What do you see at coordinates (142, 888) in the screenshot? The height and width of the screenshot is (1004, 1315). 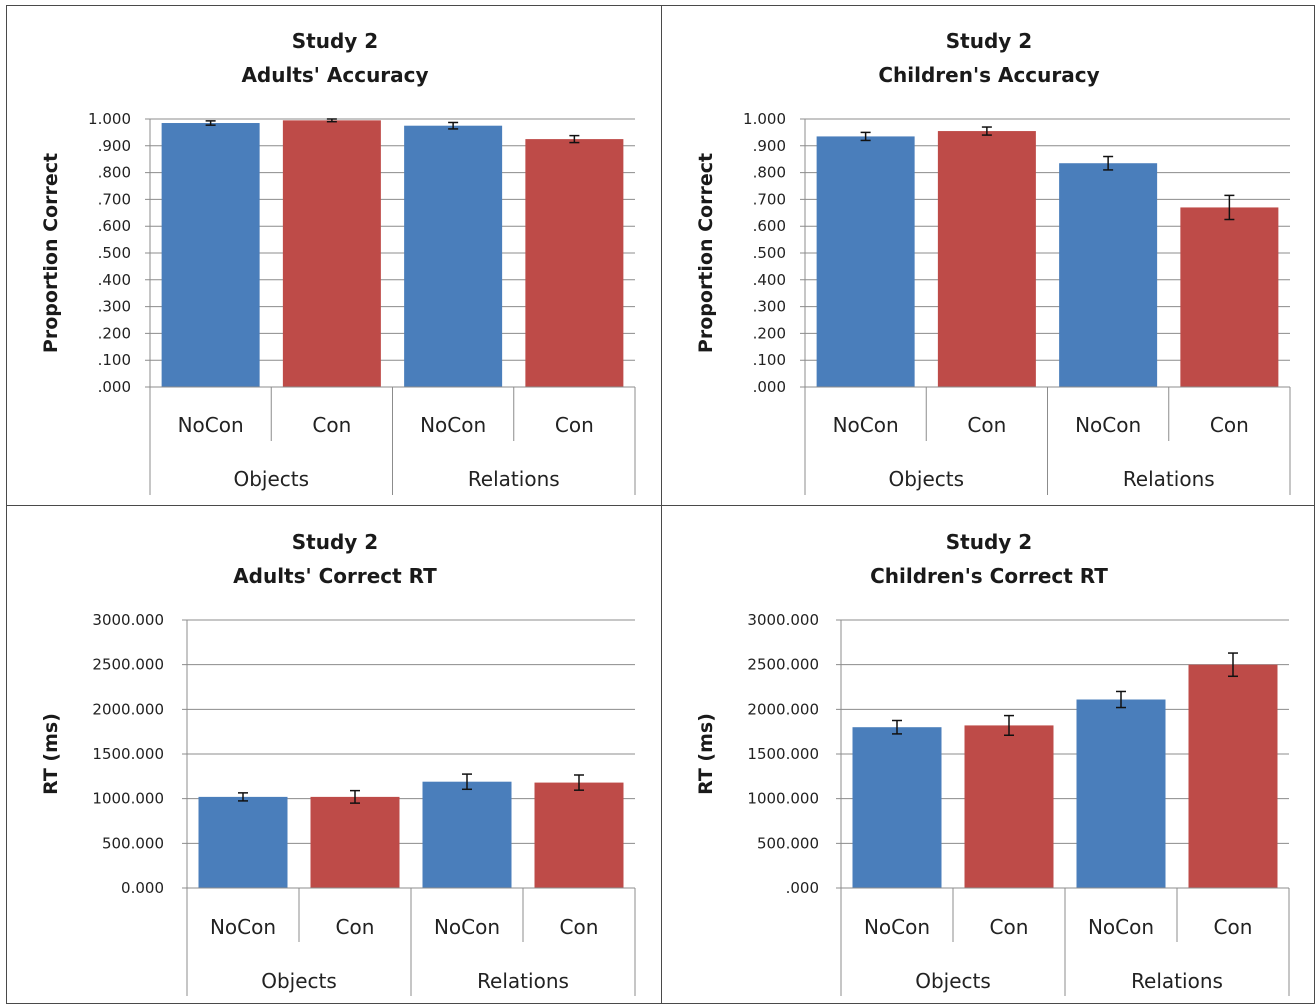 I see `y-tick-label: 0.000` at bounding box center [142, 888].